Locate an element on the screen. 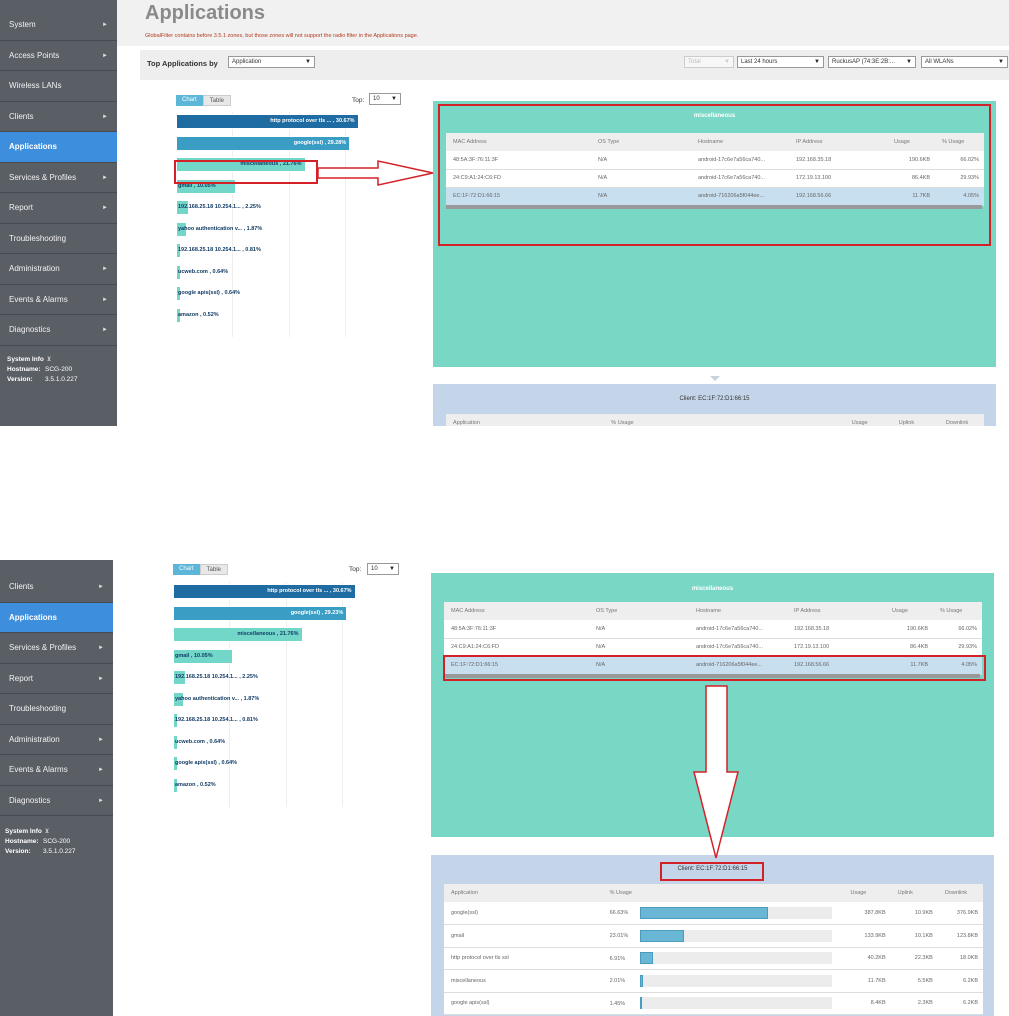 Image resolution: width=1009 pixels, height=1016 pixels. wlan-select: All WLANs ▼ is located at coordinates (964, 62).